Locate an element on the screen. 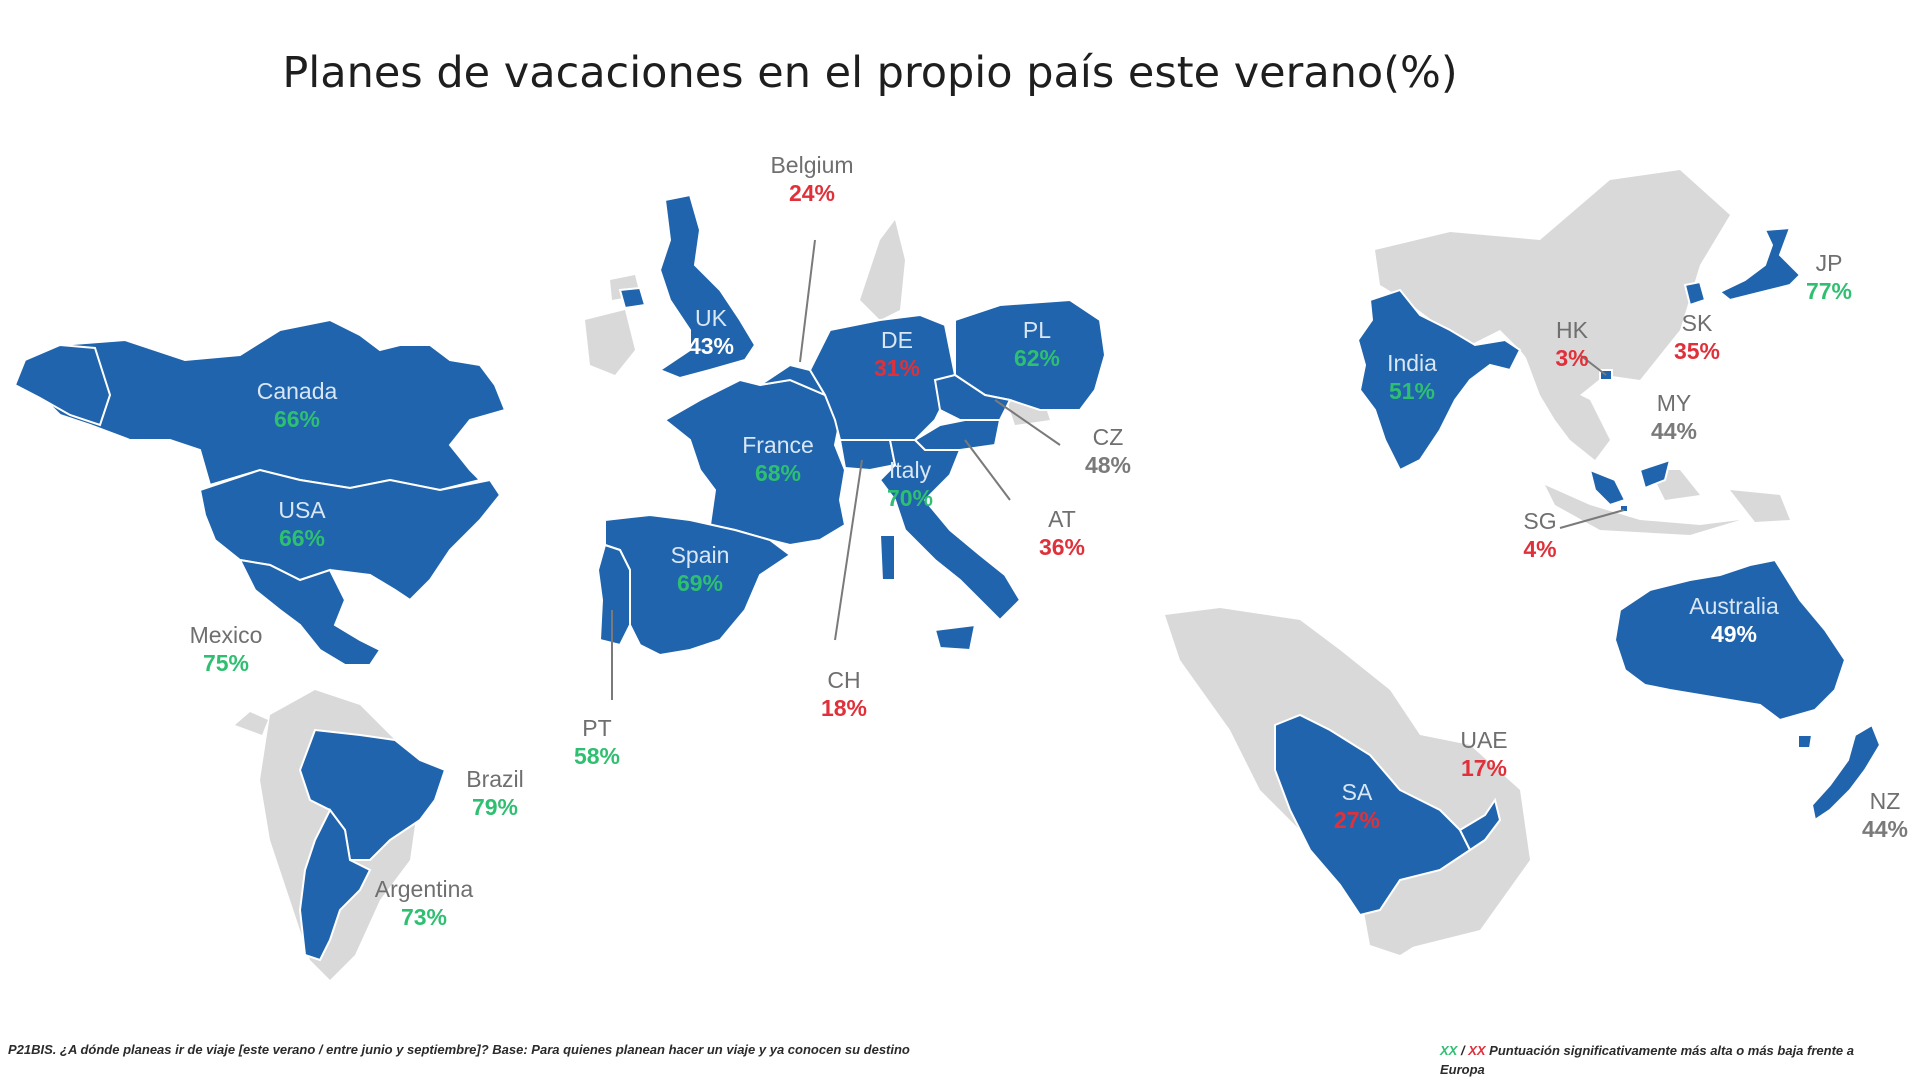 Image resolution: width=1920 pixels, height=1080 pixels. de-label: DE 31% is located at coordinates (897, 354).